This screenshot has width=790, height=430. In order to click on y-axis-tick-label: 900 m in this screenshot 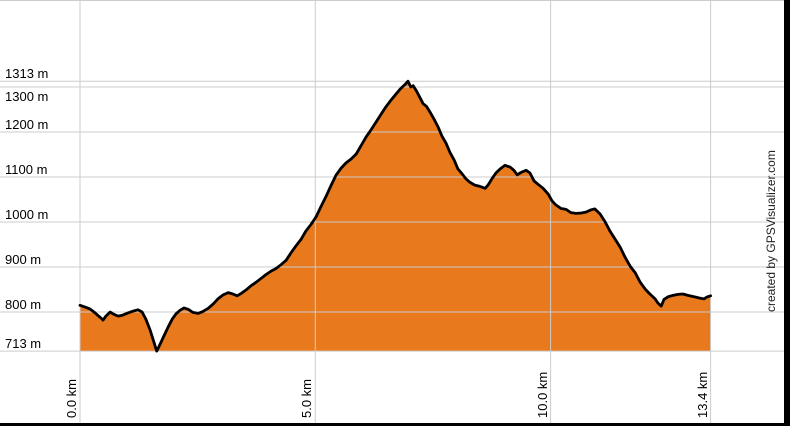, I will do `click(23, 259)`.